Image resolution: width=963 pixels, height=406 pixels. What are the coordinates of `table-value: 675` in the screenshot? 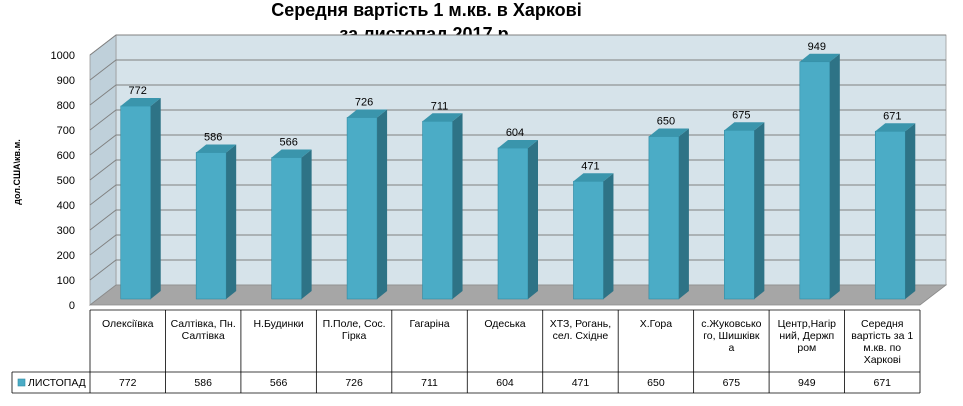 It's located at (732, 383).